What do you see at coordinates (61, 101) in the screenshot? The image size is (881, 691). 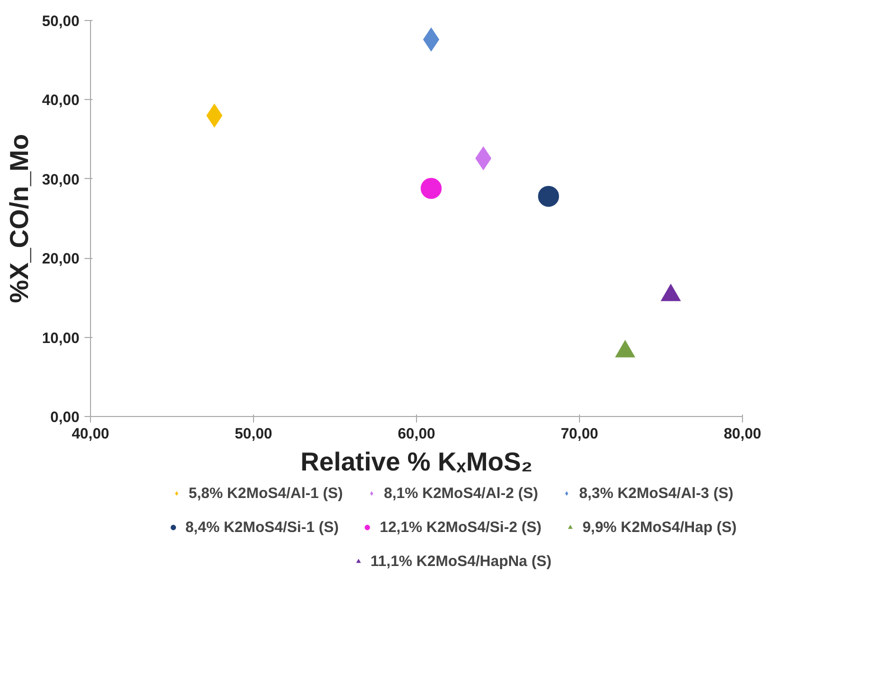 I see `y-tick-label: 40,00` at bounding box center [61, 101].